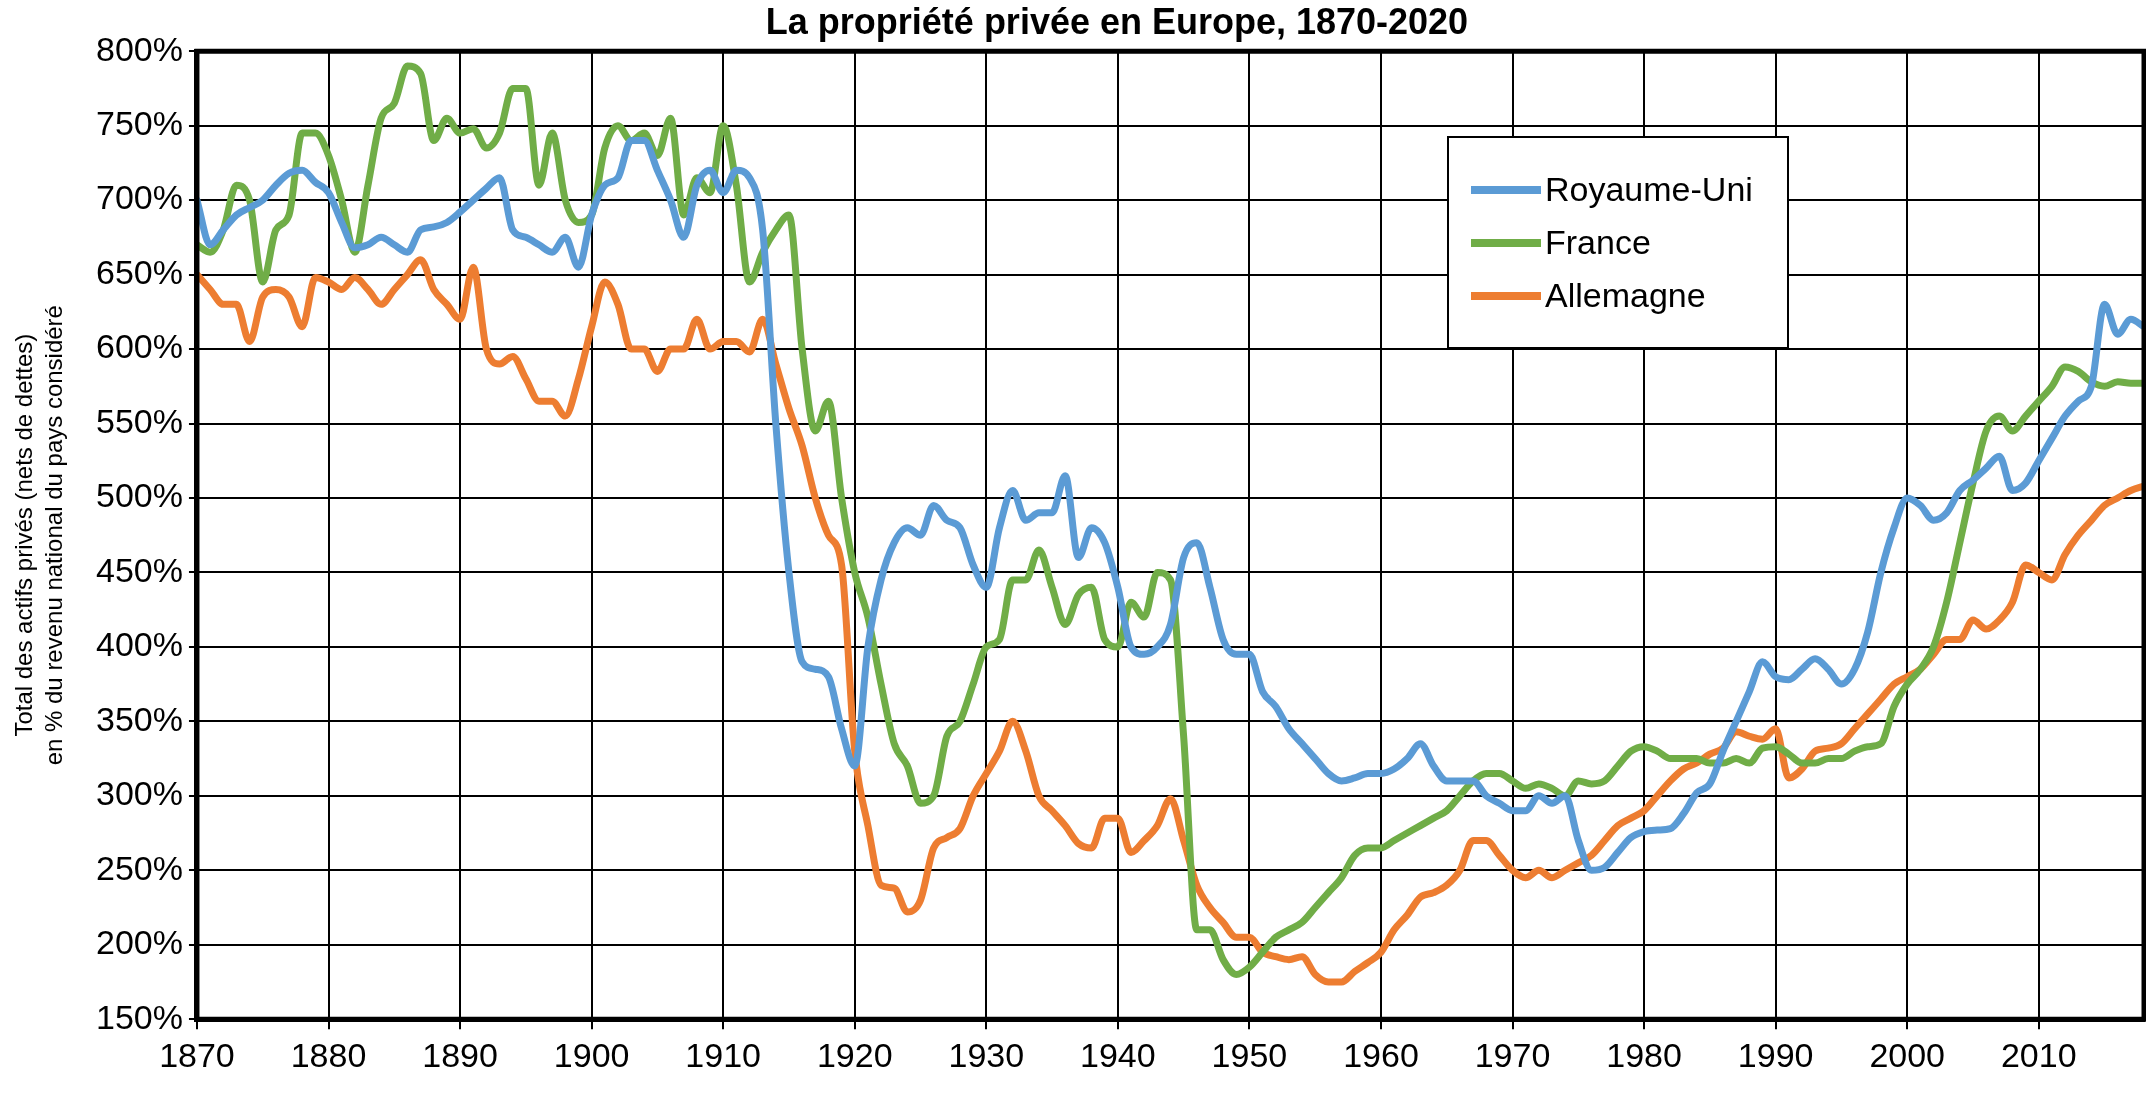  What do you see at coordinates (1512, 1054) in the screenshot?
I see `x-tick-label: 1970` at bounding box center [1512, 1054].